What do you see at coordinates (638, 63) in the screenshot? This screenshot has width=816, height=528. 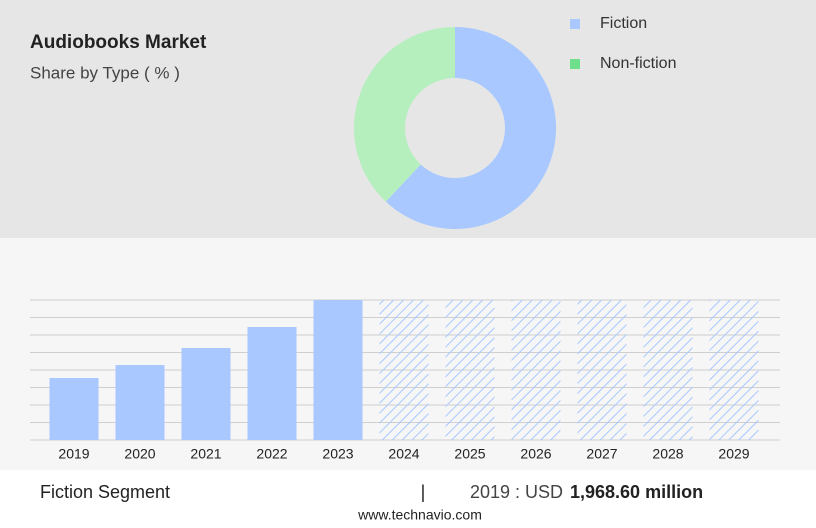 I see `legend-label: Non-fiction` at bounding box center [638, 63].